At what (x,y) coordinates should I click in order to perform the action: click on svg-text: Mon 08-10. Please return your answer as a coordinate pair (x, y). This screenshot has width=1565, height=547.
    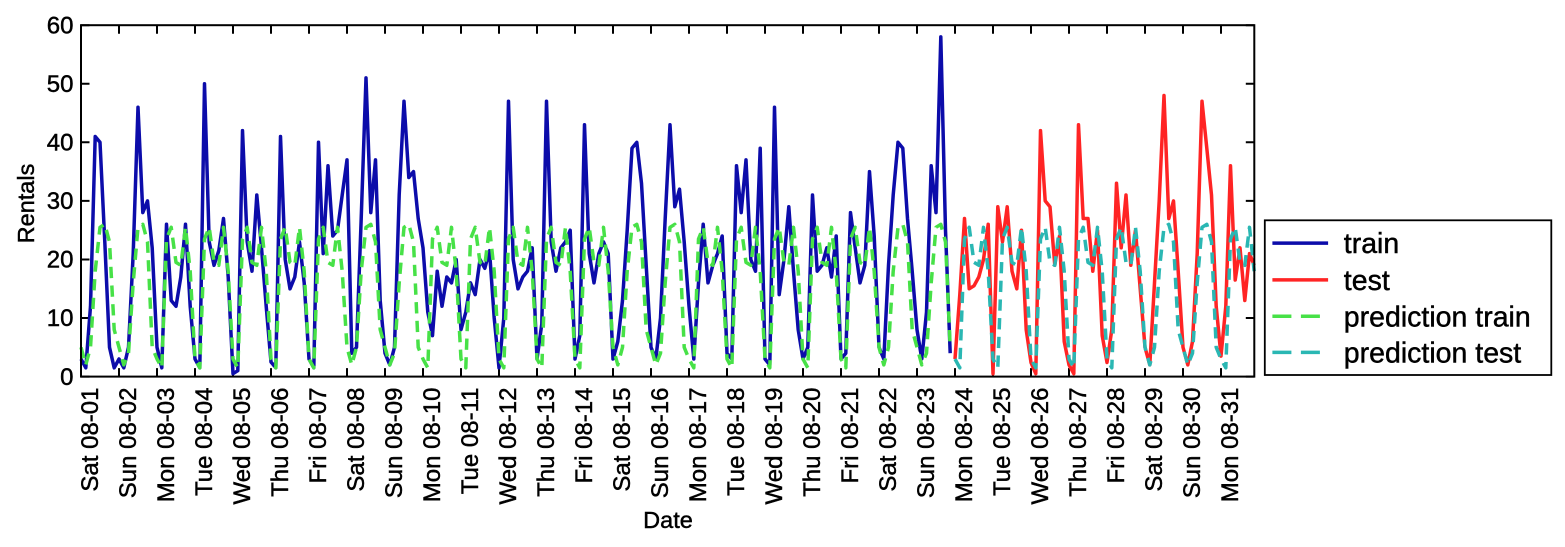
    Looking at the image, I should click on (432, 445).